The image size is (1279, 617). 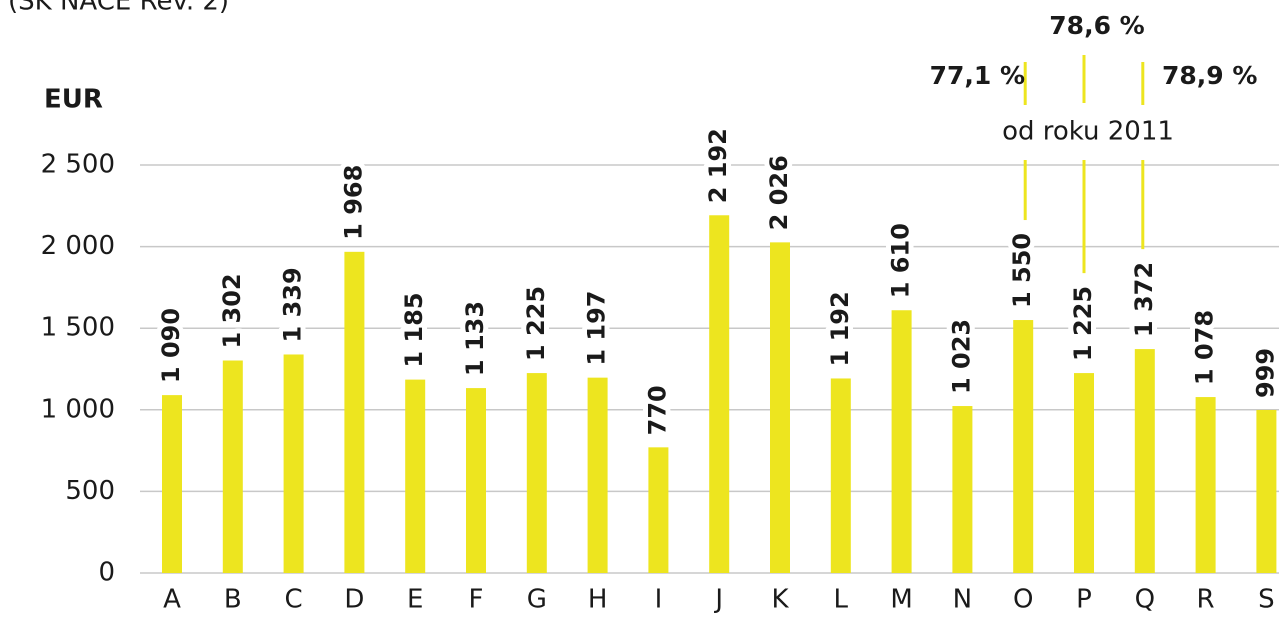 What do you see at coordinates (657, 410) in the screenshot?
I see `value-label: 770` at bounding box center [657, 410].